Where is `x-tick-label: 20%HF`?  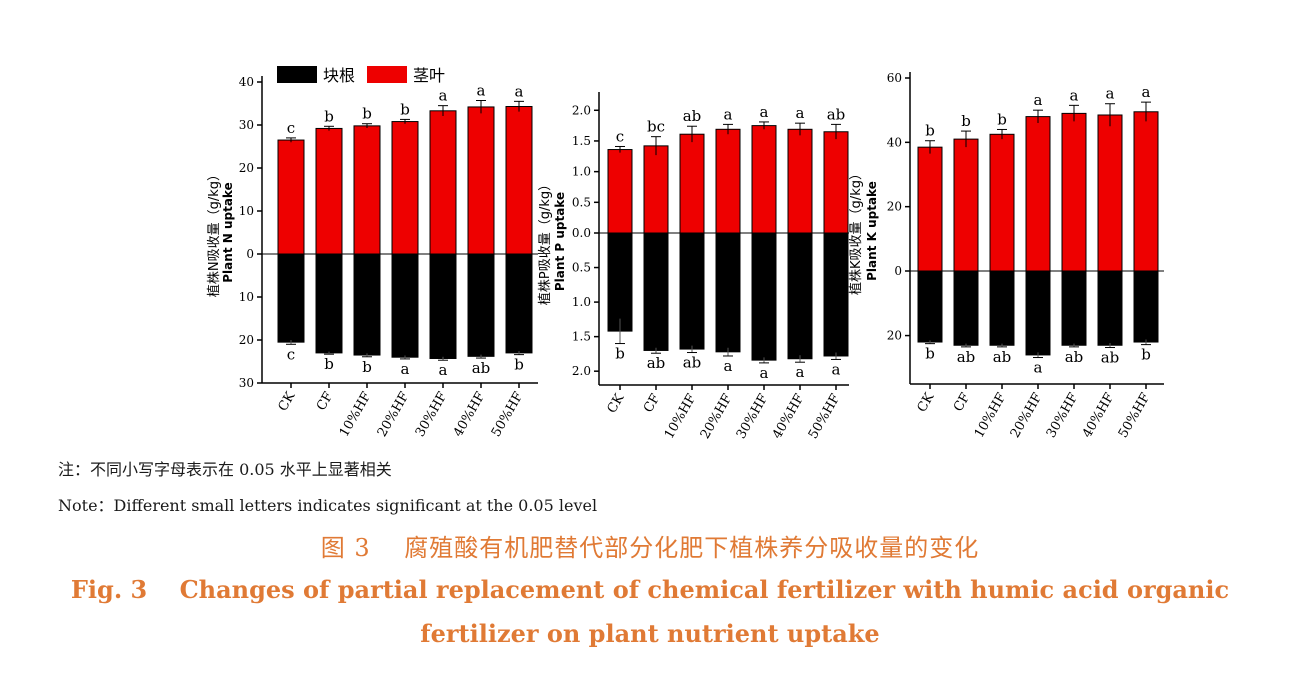
x-tick-label: 20%HF is located at coordinates (717, 417).